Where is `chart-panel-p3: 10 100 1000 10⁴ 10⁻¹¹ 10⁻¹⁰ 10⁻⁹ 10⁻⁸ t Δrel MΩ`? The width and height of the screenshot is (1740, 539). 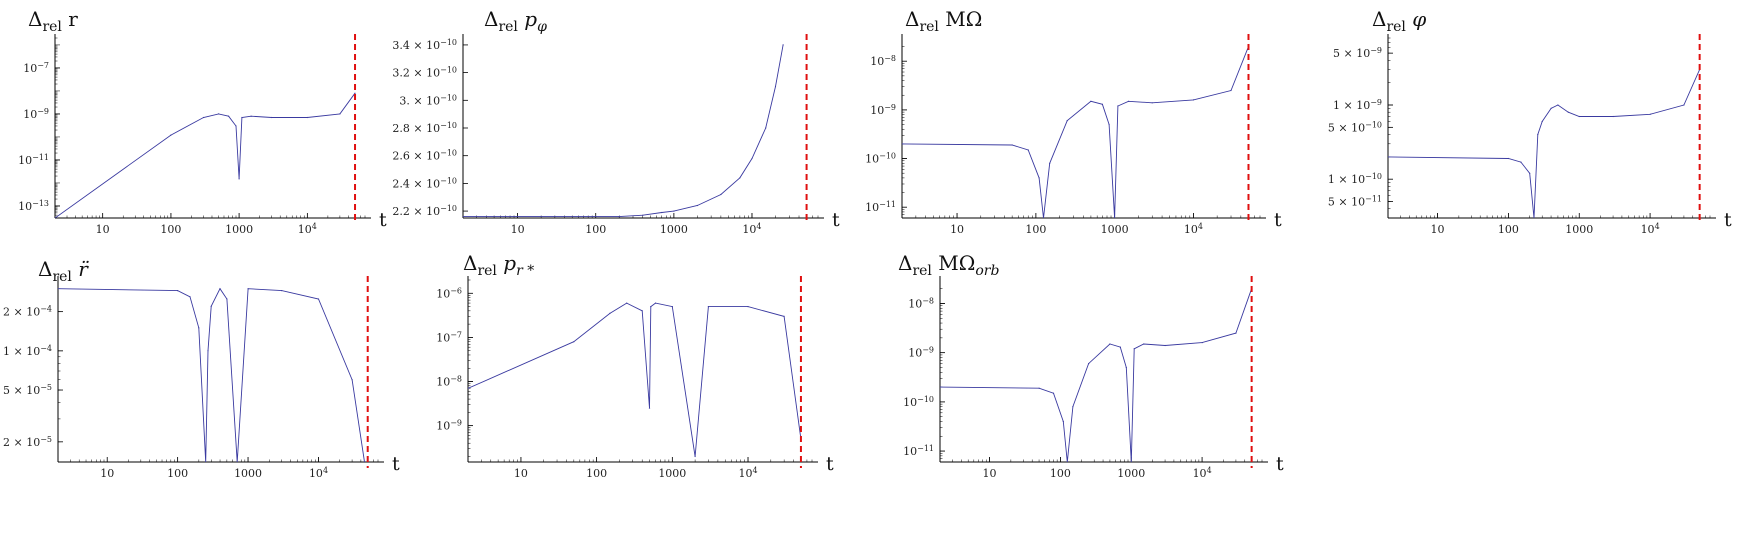 chart-panel-p3: 10 100 1000 10⁴ 10⁻¹¹ 10⁻¹⁰ 10⁻⁹ 10⁻⁸ t Δrel MΩ is located at coordinates (1073, 121).